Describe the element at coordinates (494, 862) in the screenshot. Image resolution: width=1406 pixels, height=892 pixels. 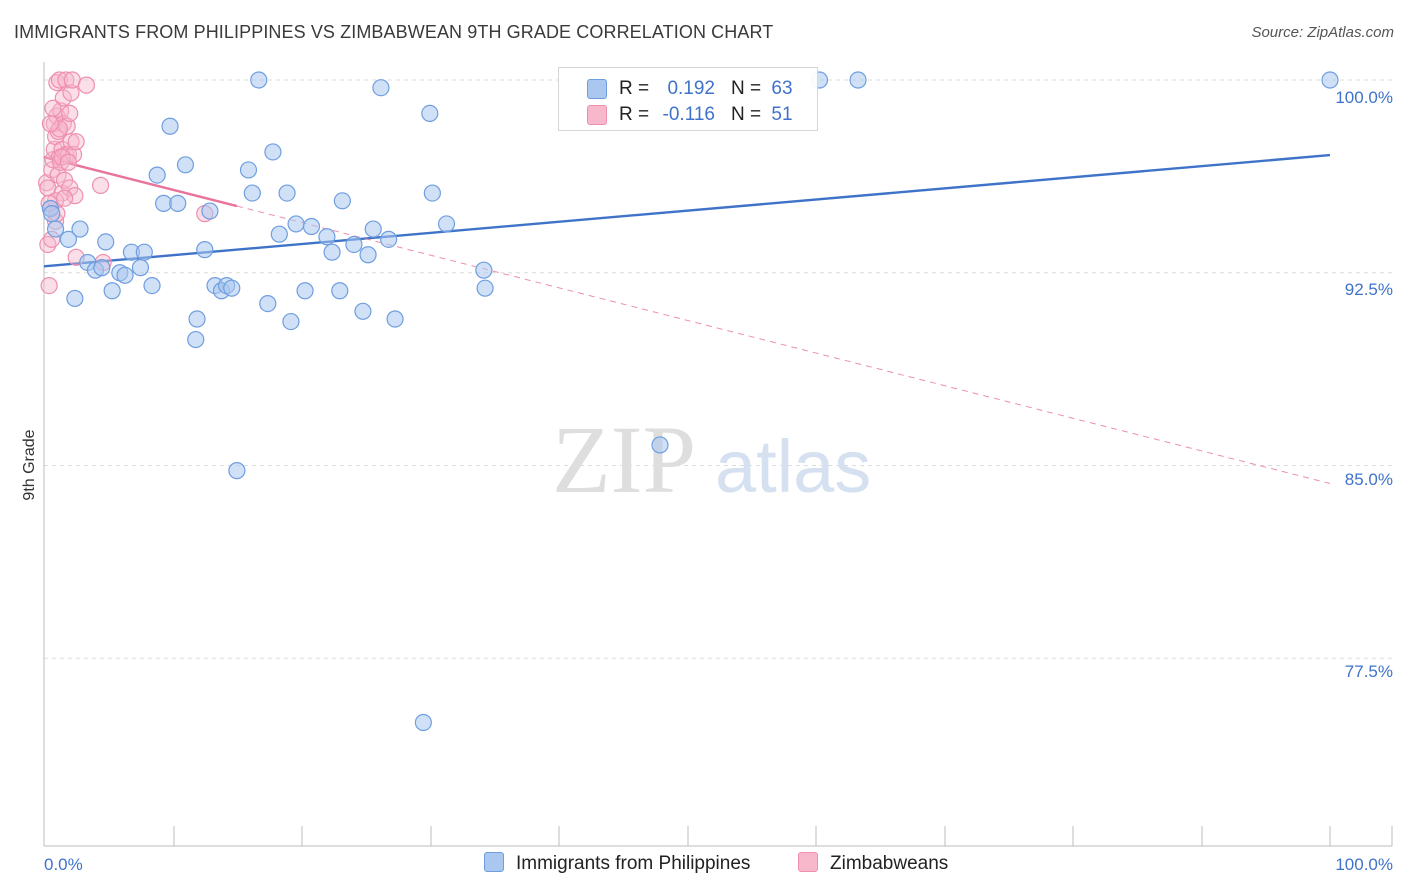
I see `legend-swatch-philippines` at that location.